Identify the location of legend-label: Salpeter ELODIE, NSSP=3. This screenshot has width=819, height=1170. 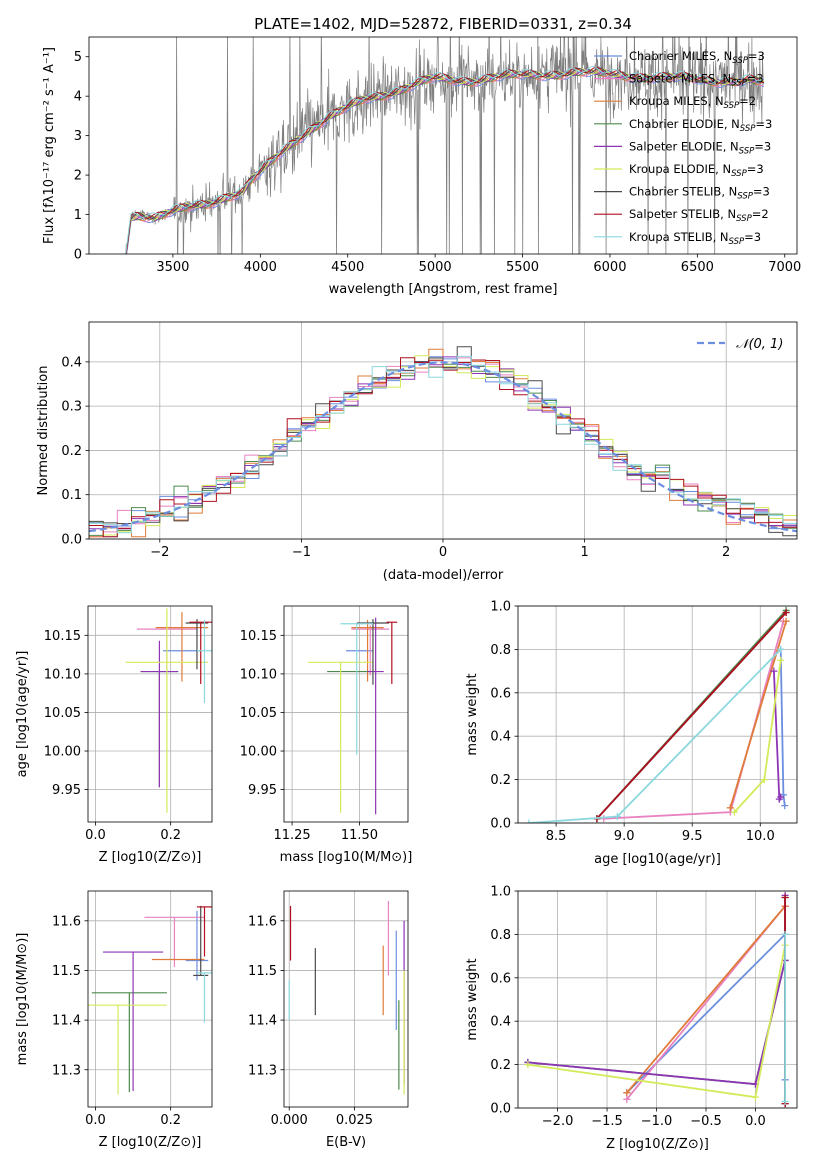
(700, 147).